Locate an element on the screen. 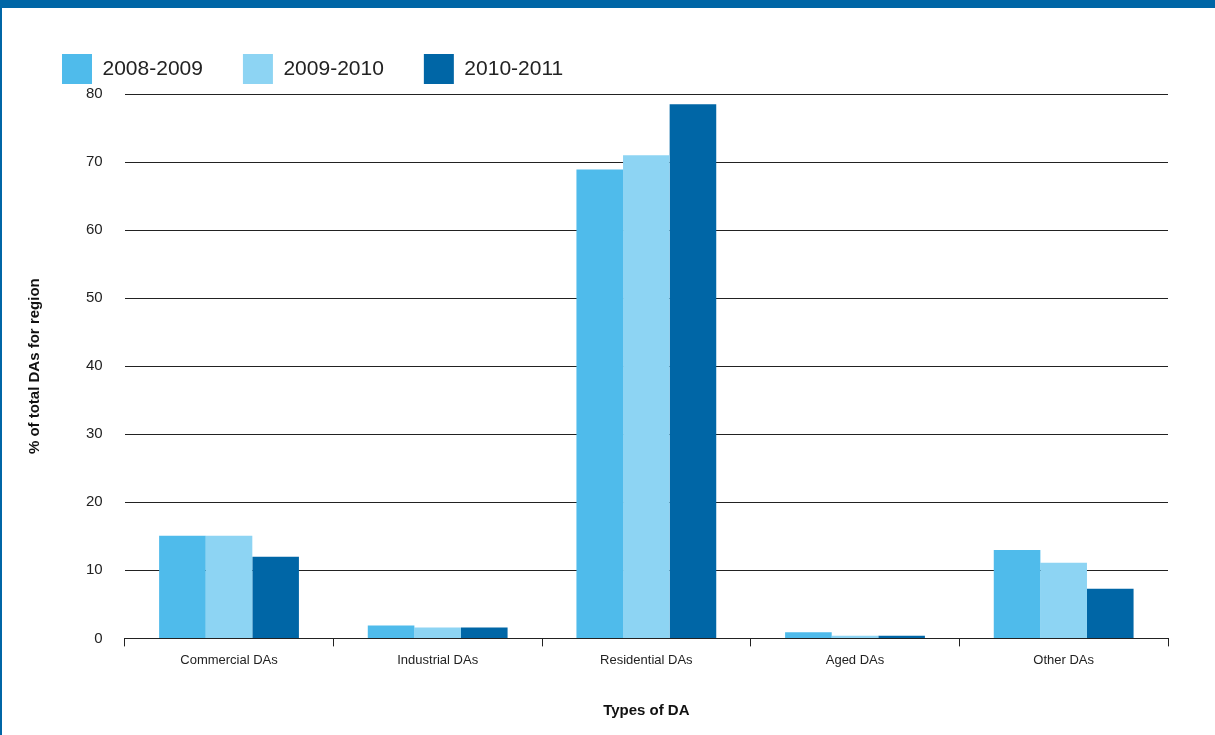 Image resolution: width=1215 pixels, height=735 pixels. legend-label: 2008-2009 is located at coordinates (152, 67).